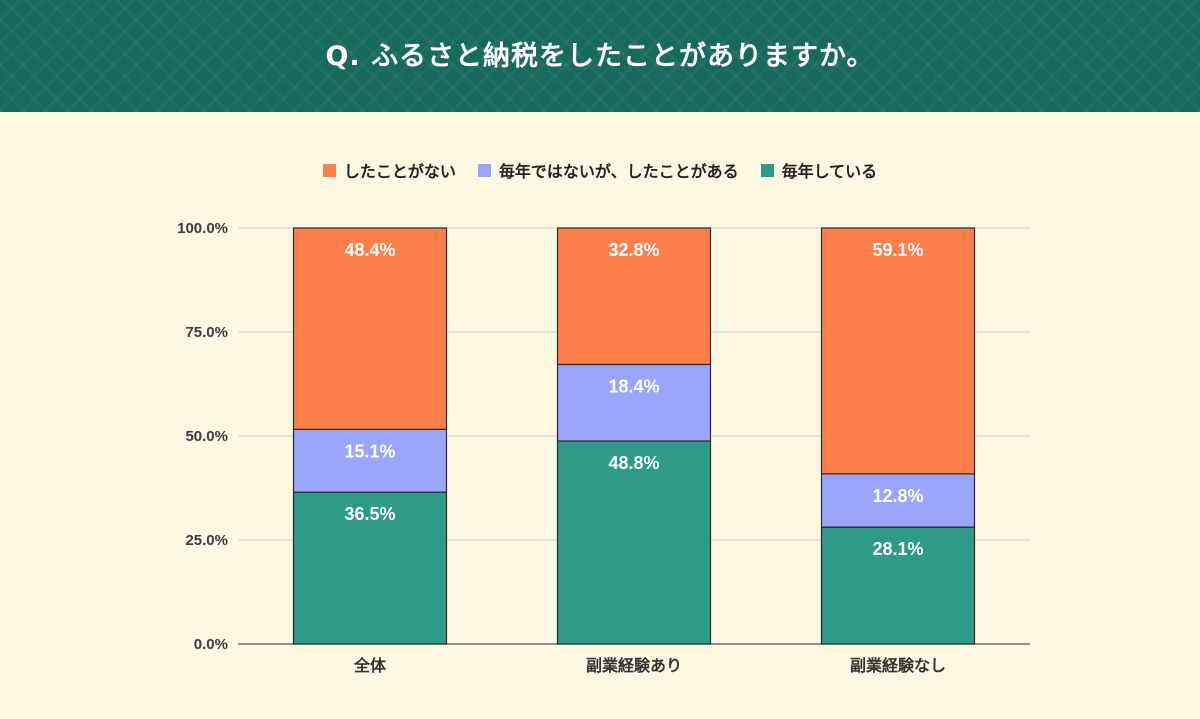 The width and height of the screenshot is (1200, 719). I want to click on legend-label-yearly: 毎年している, so click(829, 171).